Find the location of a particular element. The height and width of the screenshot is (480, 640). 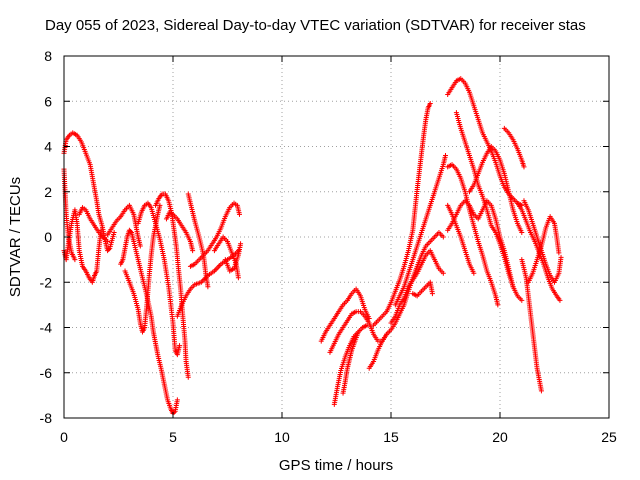

y-tick-label: 4 is located at coordinates (48, 147).